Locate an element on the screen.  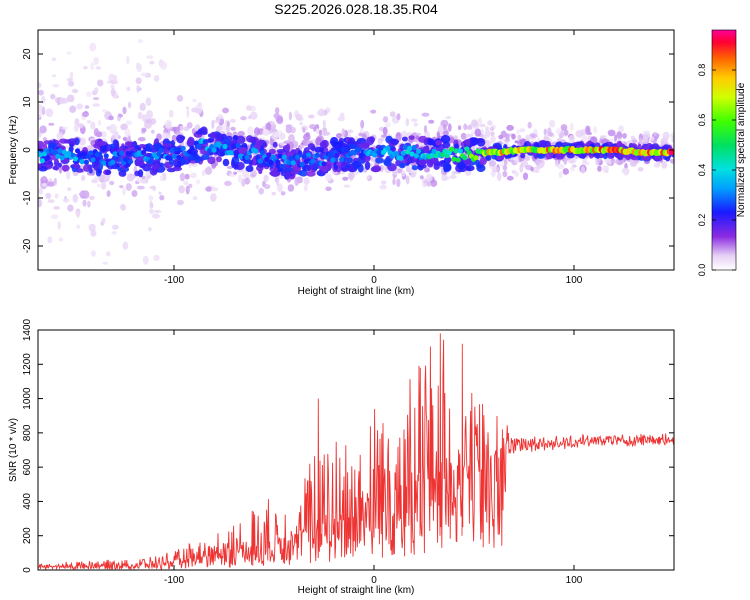
y-tick-label: 1400 is located at coordinates (27, 329).